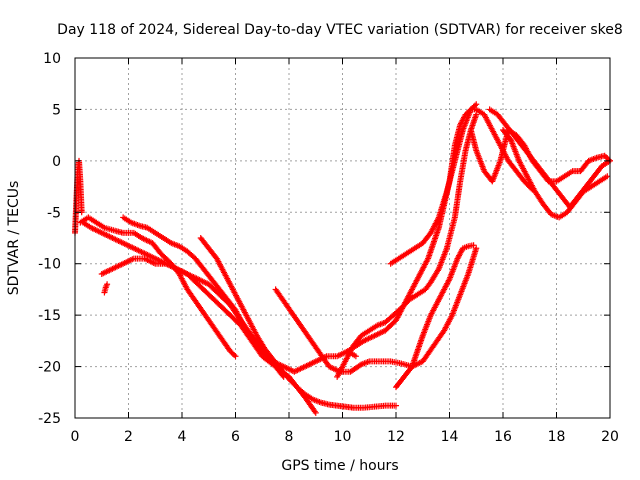 The image size is (640, 480). What do you see at coordinates (235, 437) in the screenshot?
I see `x-tick-label: 6` at bounding box center [235, 437].